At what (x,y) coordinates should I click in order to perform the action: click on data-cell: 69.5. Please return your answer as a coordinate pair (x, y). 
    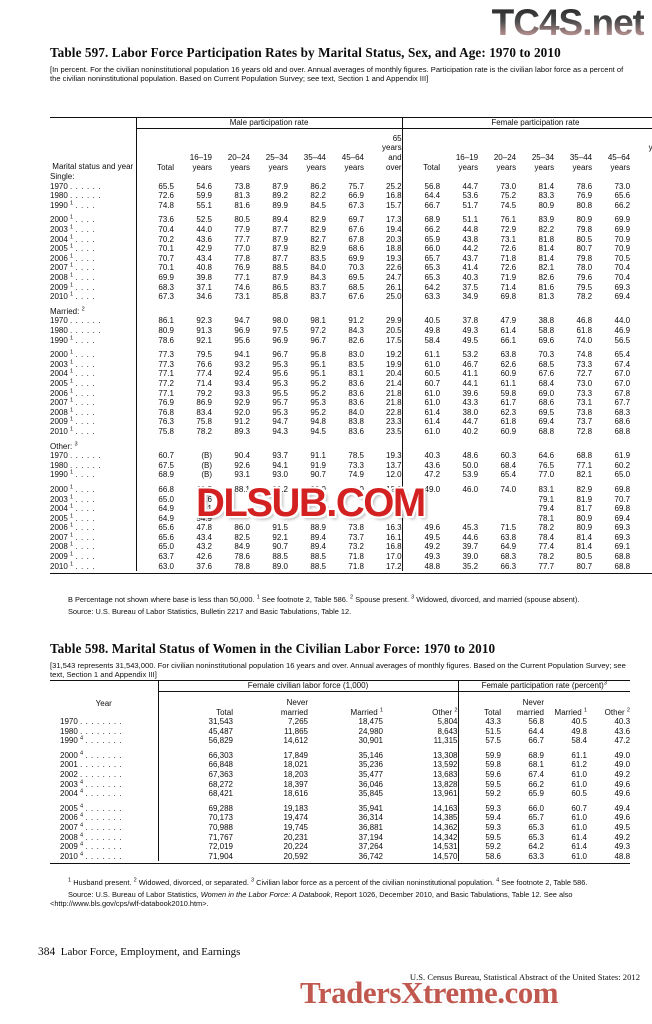
    Looking at the image, I should click on (546, 412).